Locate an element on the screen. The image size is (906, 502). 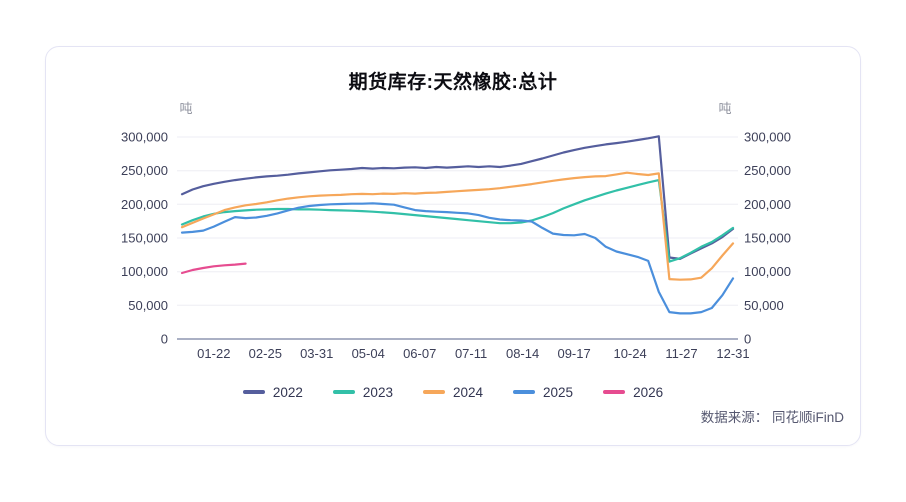
chart-legend: 2022 2023 2024 2025 2026 is located at coordinates (453, 392).